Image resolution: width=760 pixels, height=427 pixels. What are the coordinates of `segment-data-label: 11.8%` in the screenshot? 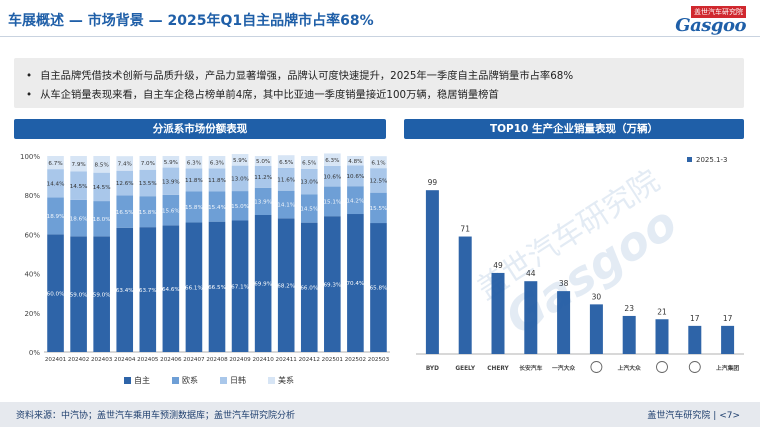 It's located at (194, 181).